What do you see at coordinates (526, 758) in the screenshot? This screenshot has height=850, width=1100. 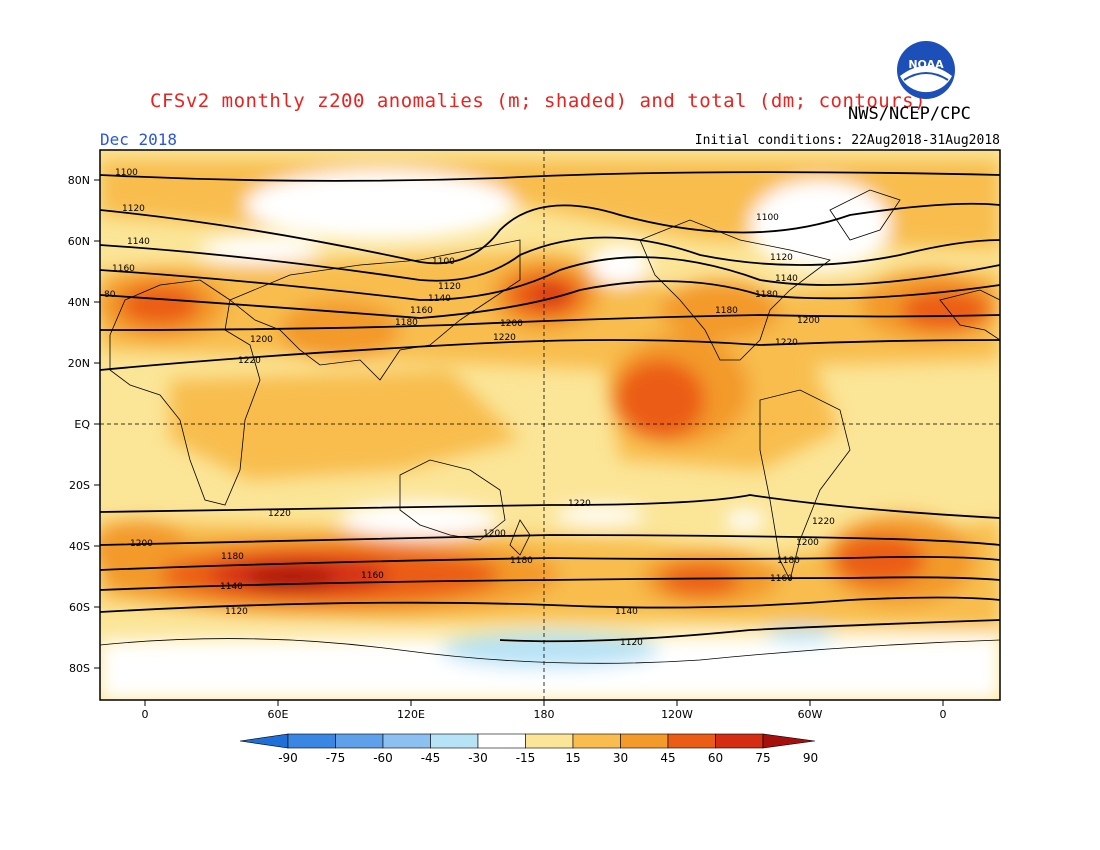 I see `colorbar-label: -15` at bounding box center [526, 758].